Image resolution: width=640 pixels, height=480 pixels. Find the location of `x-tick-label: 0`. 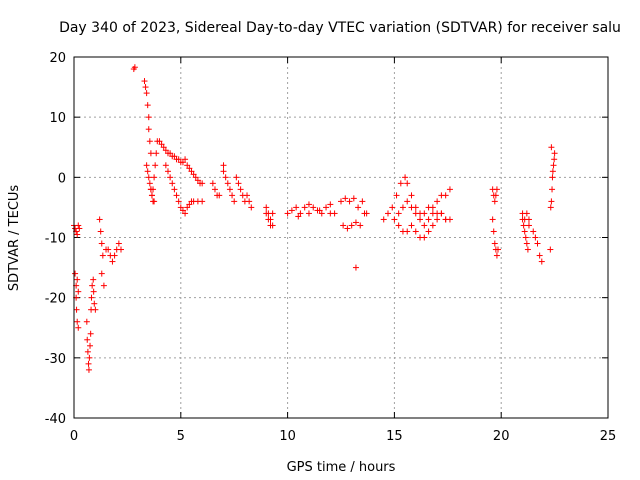

x-tick-label: 0 is located at coordinates (74, 436).